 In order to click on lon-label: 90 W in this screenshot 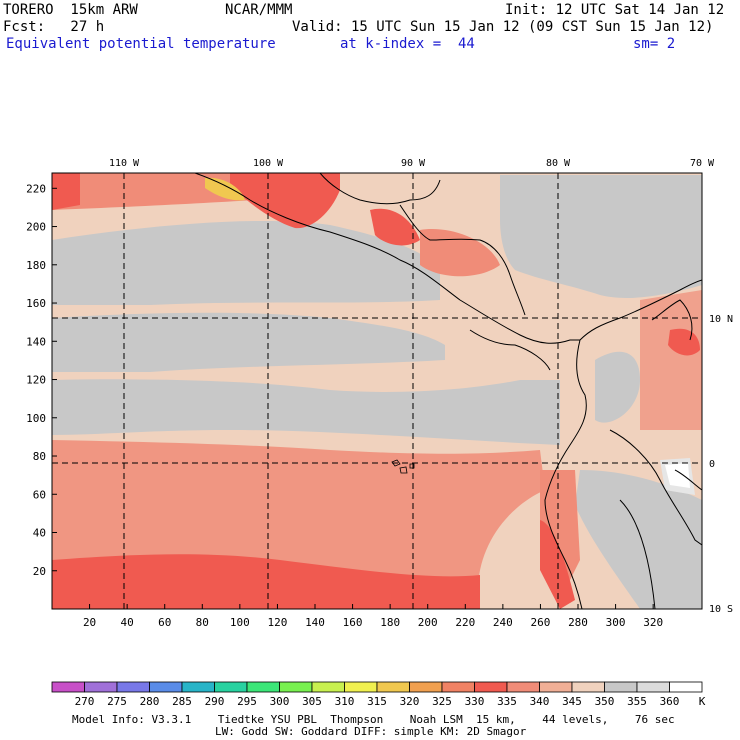, I will do `click(413, 163)`.